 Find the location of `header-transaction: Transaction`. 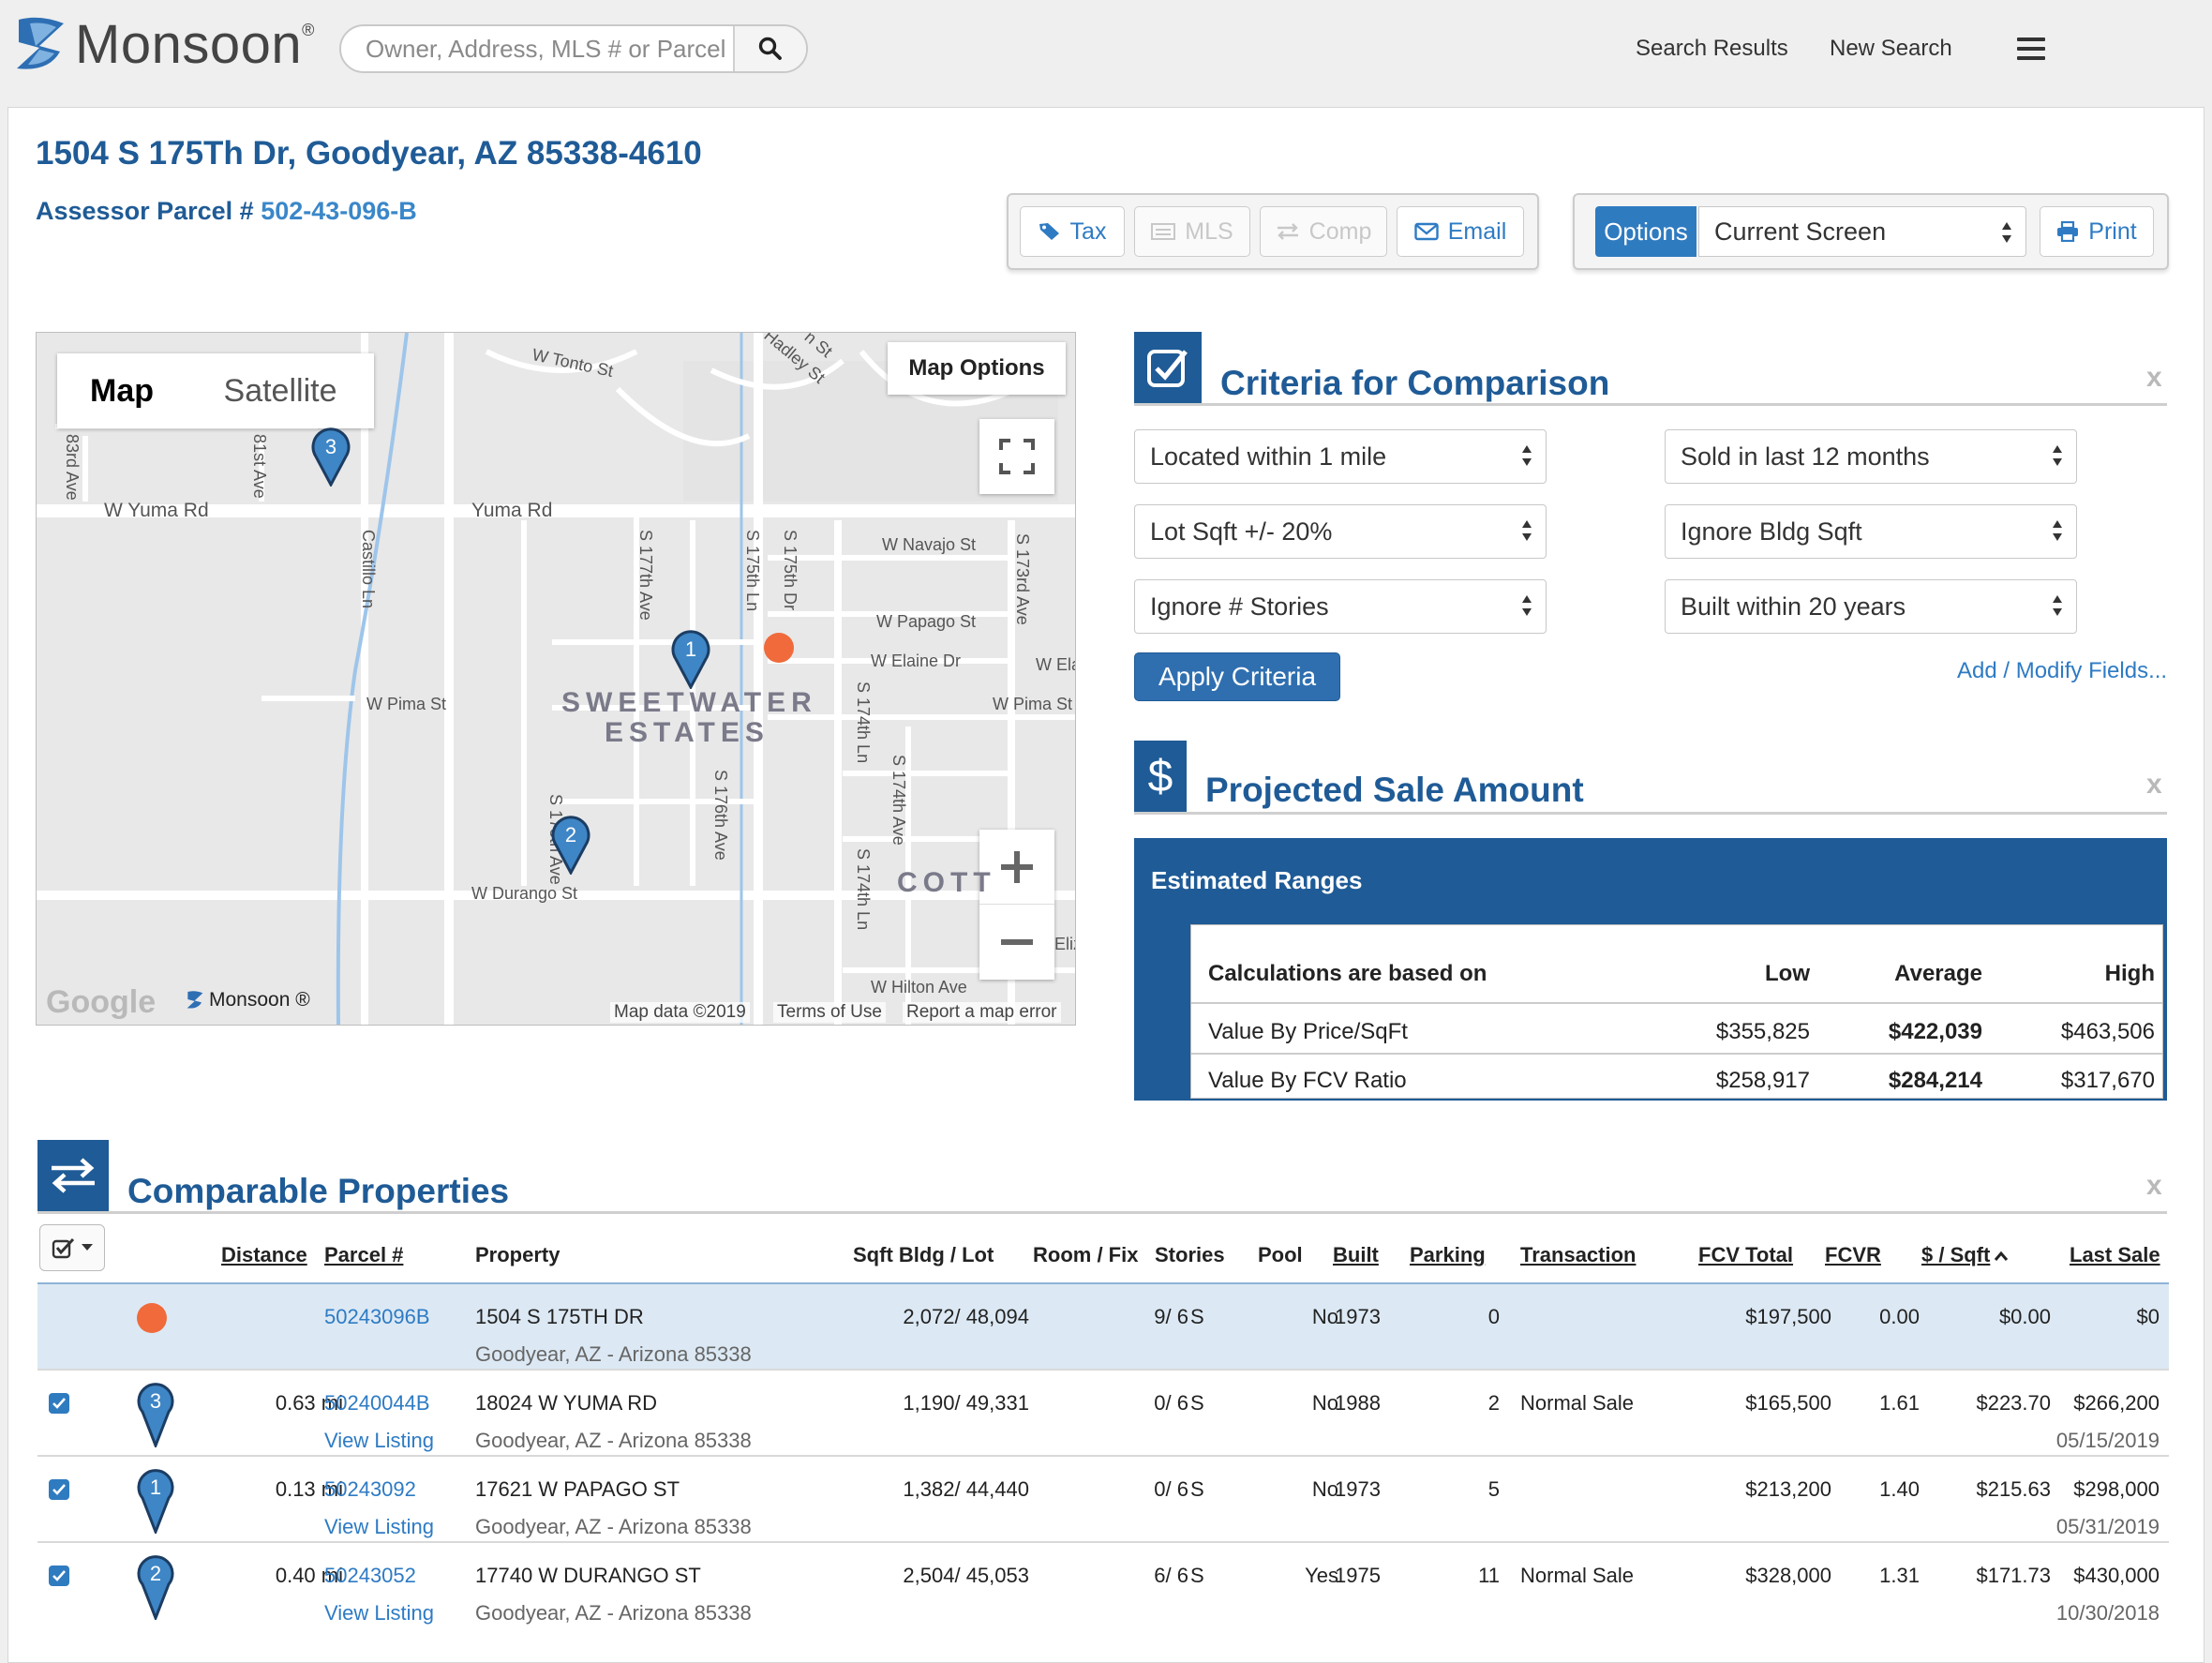

header-transaction: Transaction is located at coordinates (1578, 1255).